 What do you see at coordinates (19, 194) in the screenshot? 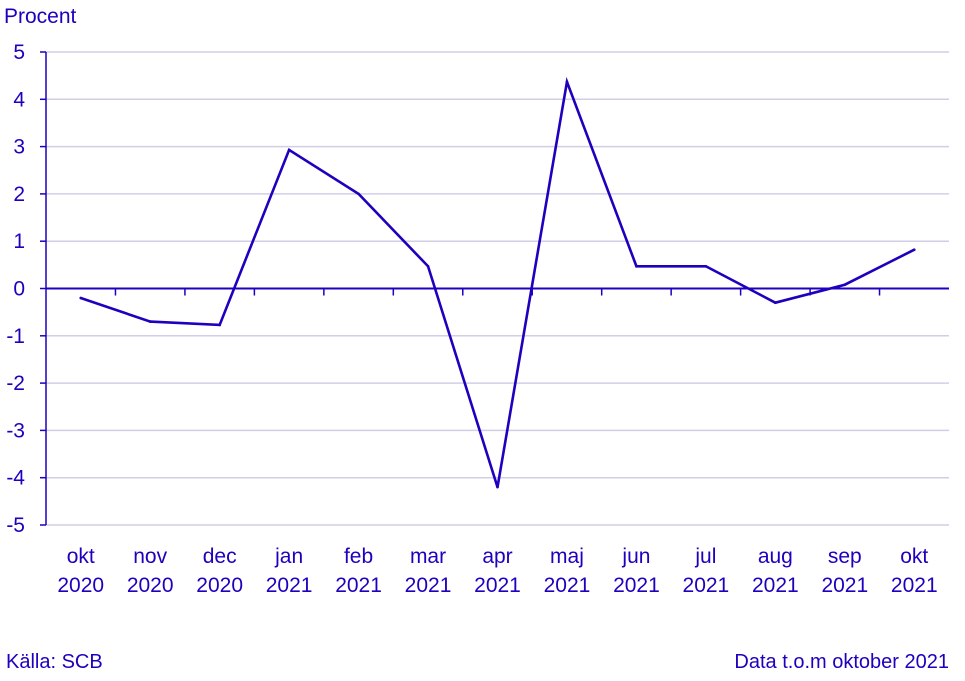
I see `y-tick-label: 2` at bounding box center [19, 194].